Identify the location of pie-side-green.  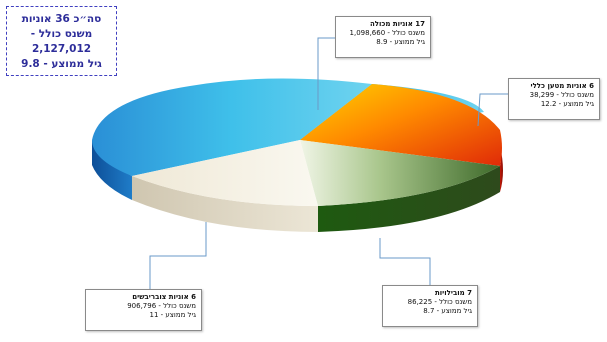
(409, 199).